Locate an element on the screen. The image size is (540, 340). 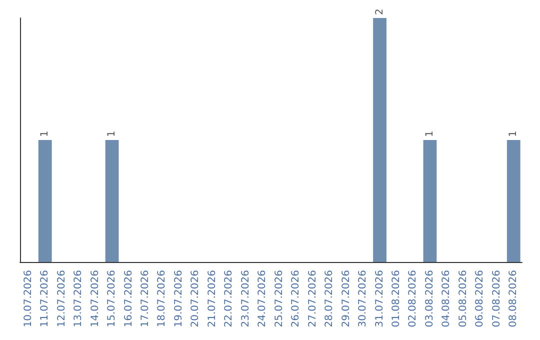
x-tick-label: 20.07.2026 is located at coordinates (196, 299).